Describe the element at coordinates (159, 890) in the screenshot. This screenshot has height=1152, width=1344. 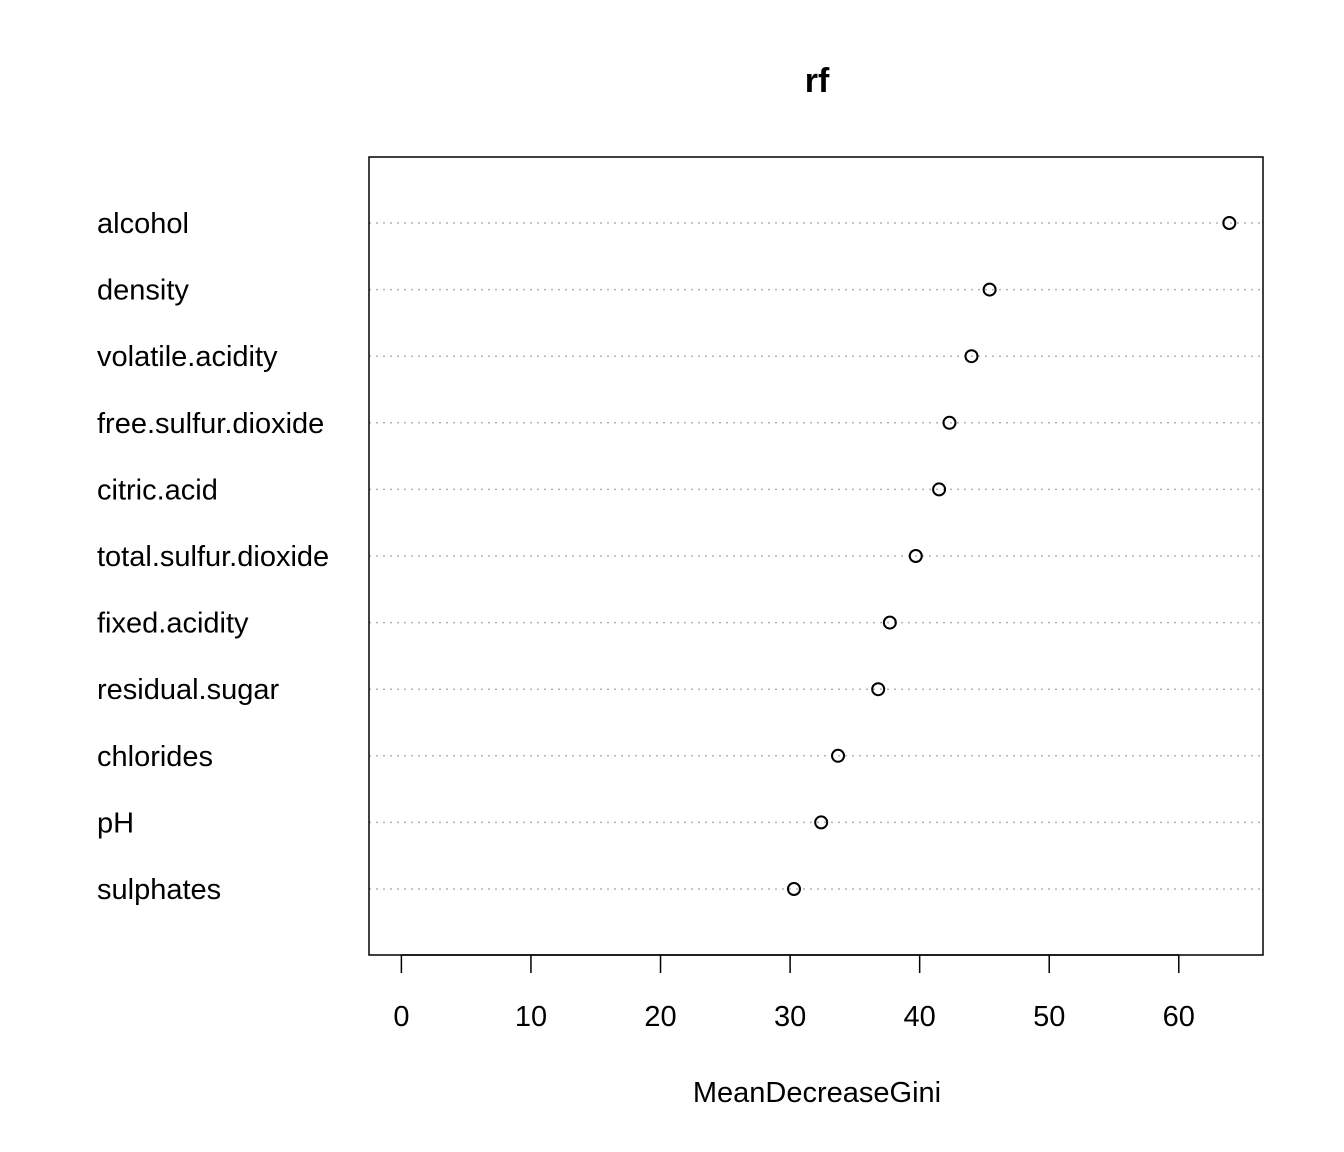
I see `category-label: sulphates` at that location.